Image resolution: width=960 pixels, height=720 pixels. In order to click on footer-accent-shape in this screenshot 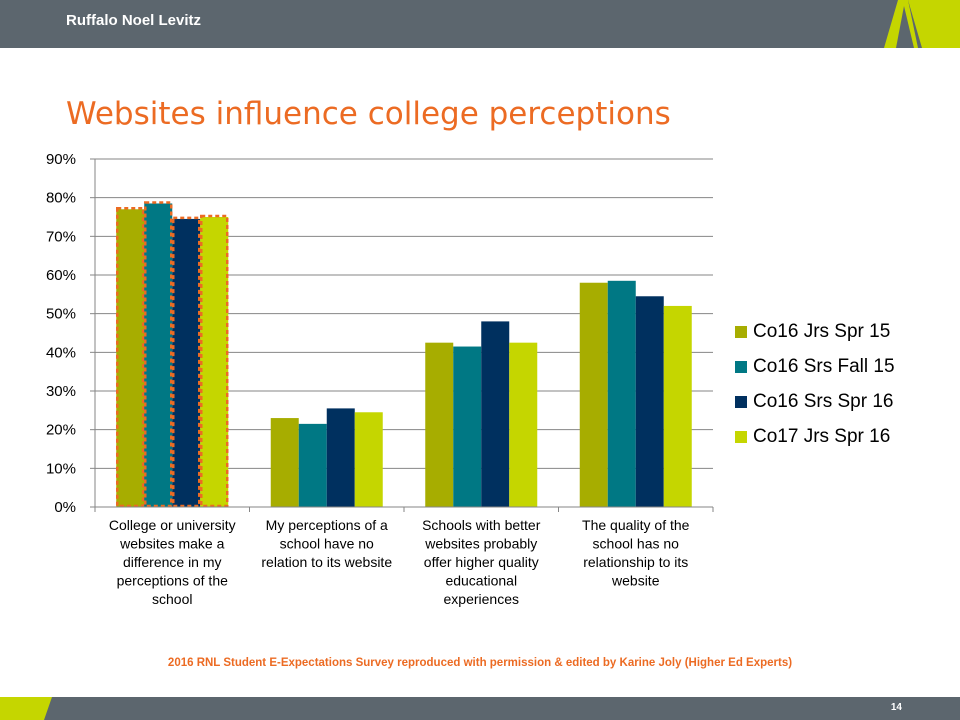, I will do `click(26, 708)`.